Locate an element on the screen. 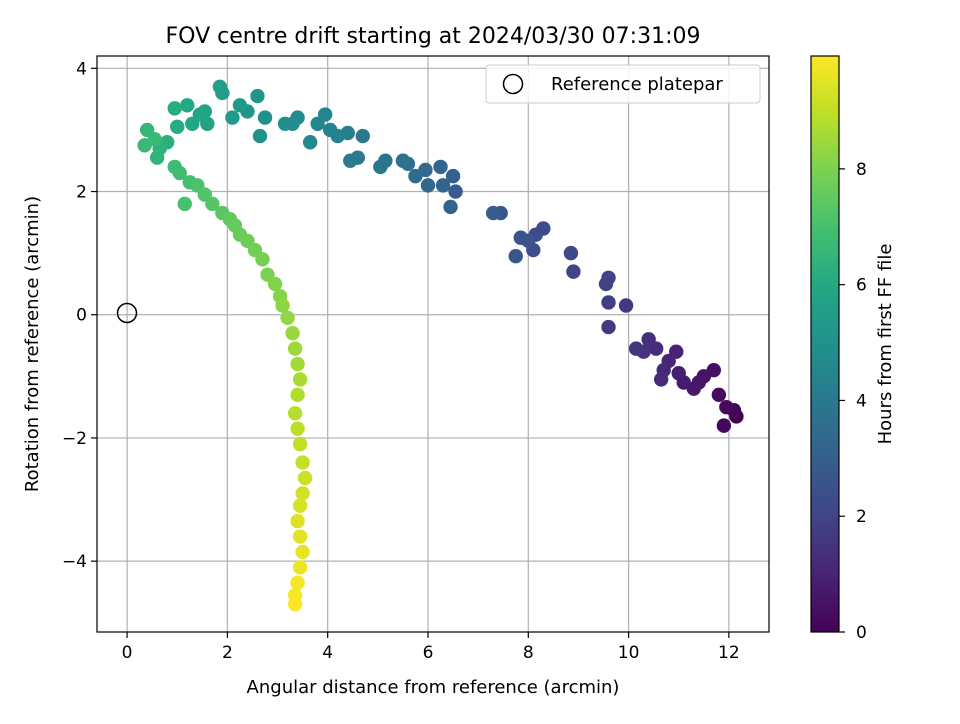 The height and width of the screenshot is (724, 960). x-axis-ticks: 0 2 4 6 8 10 12 is located at coordinates (431, 647).